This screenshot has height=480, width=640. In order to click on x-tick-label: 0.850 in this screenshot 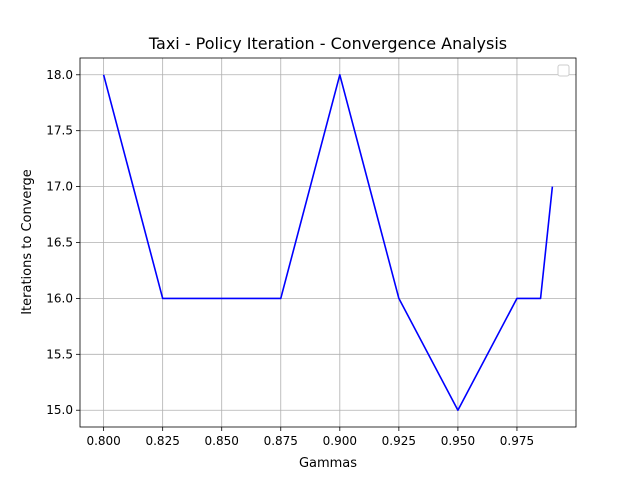, I will do `click(222, 441)`.